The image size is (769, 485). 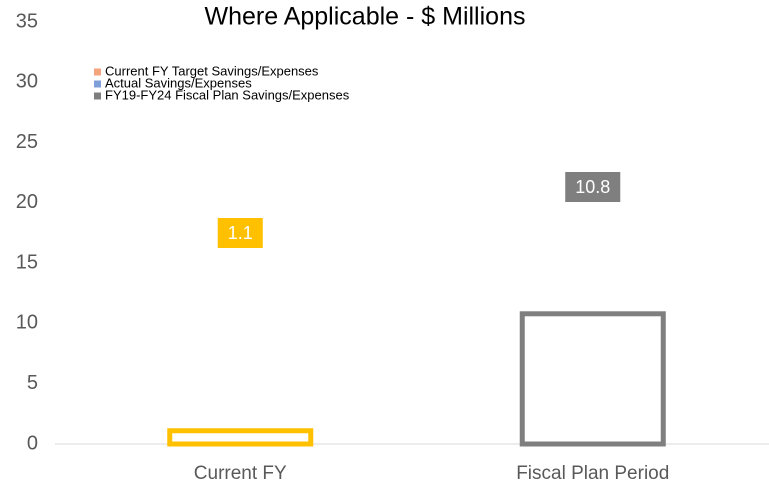 I want to click on y-tick-label: 0, so click(x=32, y=443).